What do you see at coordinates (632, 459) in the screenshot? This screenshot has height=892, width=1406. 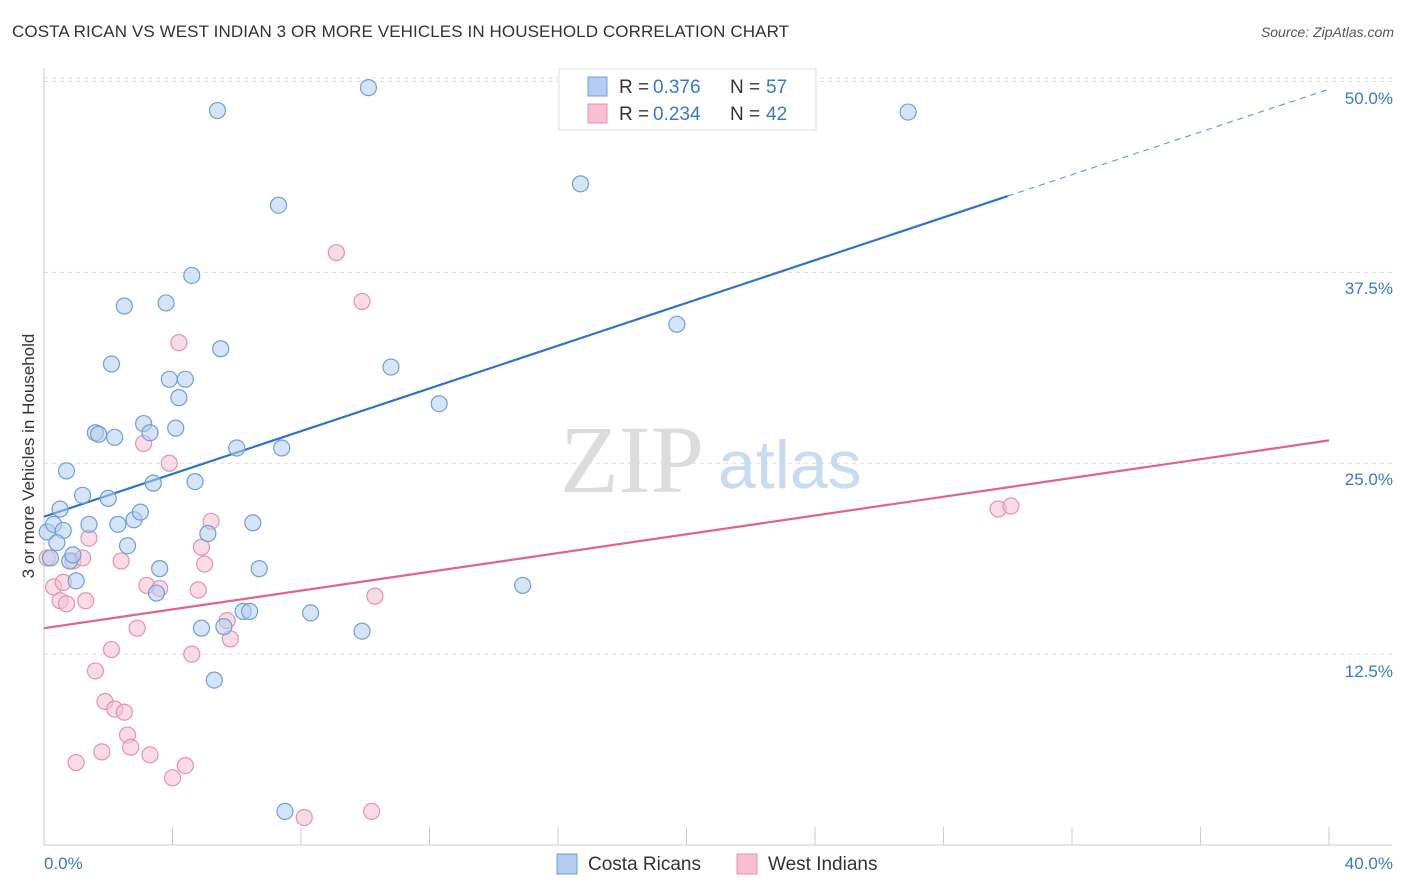 I see `watermark-zip: ZIP` at bounding box center [632, 459].